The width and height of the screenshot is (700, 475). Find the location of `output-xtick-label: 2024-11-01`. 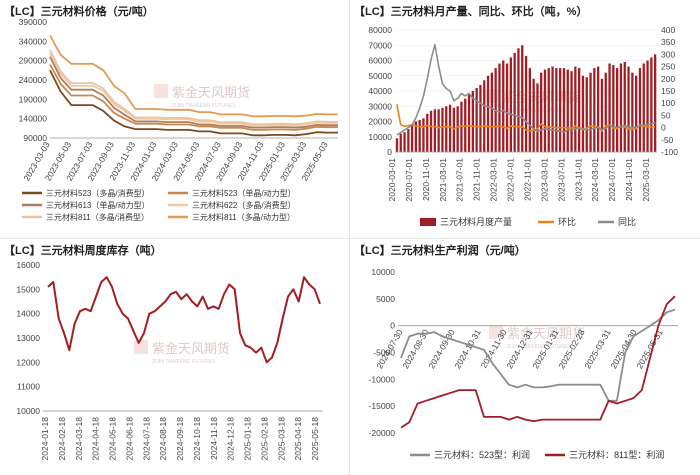

output-xtick-label: 2024-11-01 is located at coordinates (629, 179).